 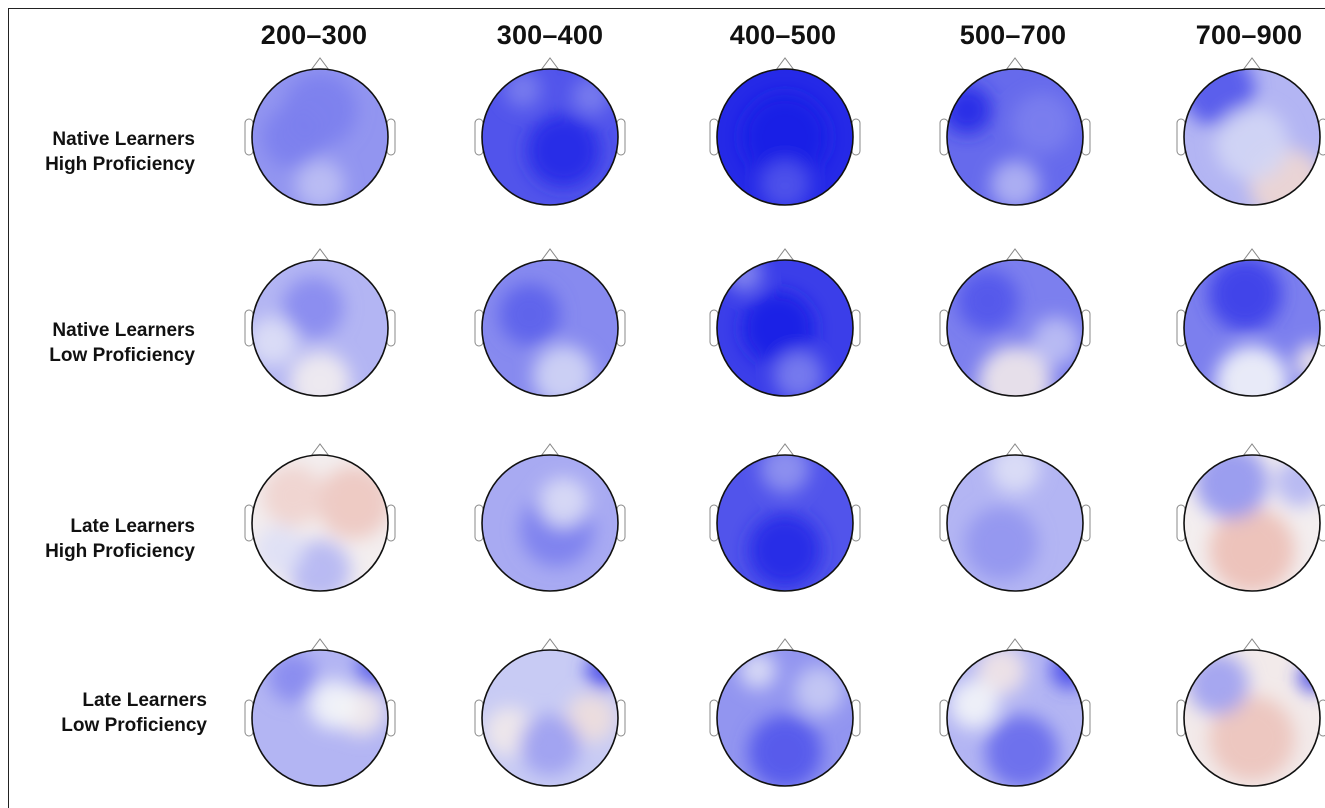 I want to click on column-label-200-300: 200–300, so click(x=314, y=35).